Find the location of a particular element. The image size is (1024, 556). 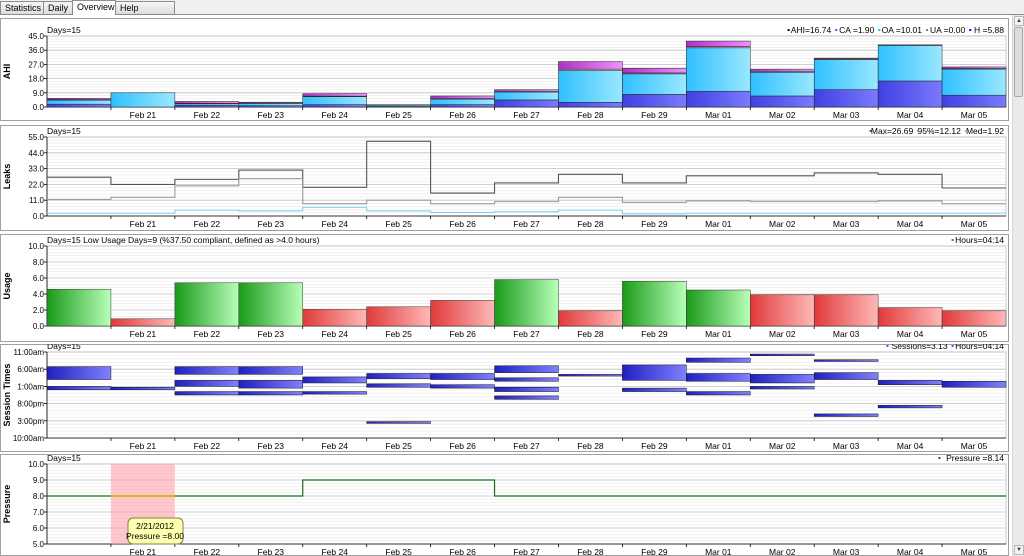

tab-help-browser: Help Browser is located at coordinates (145, 13).